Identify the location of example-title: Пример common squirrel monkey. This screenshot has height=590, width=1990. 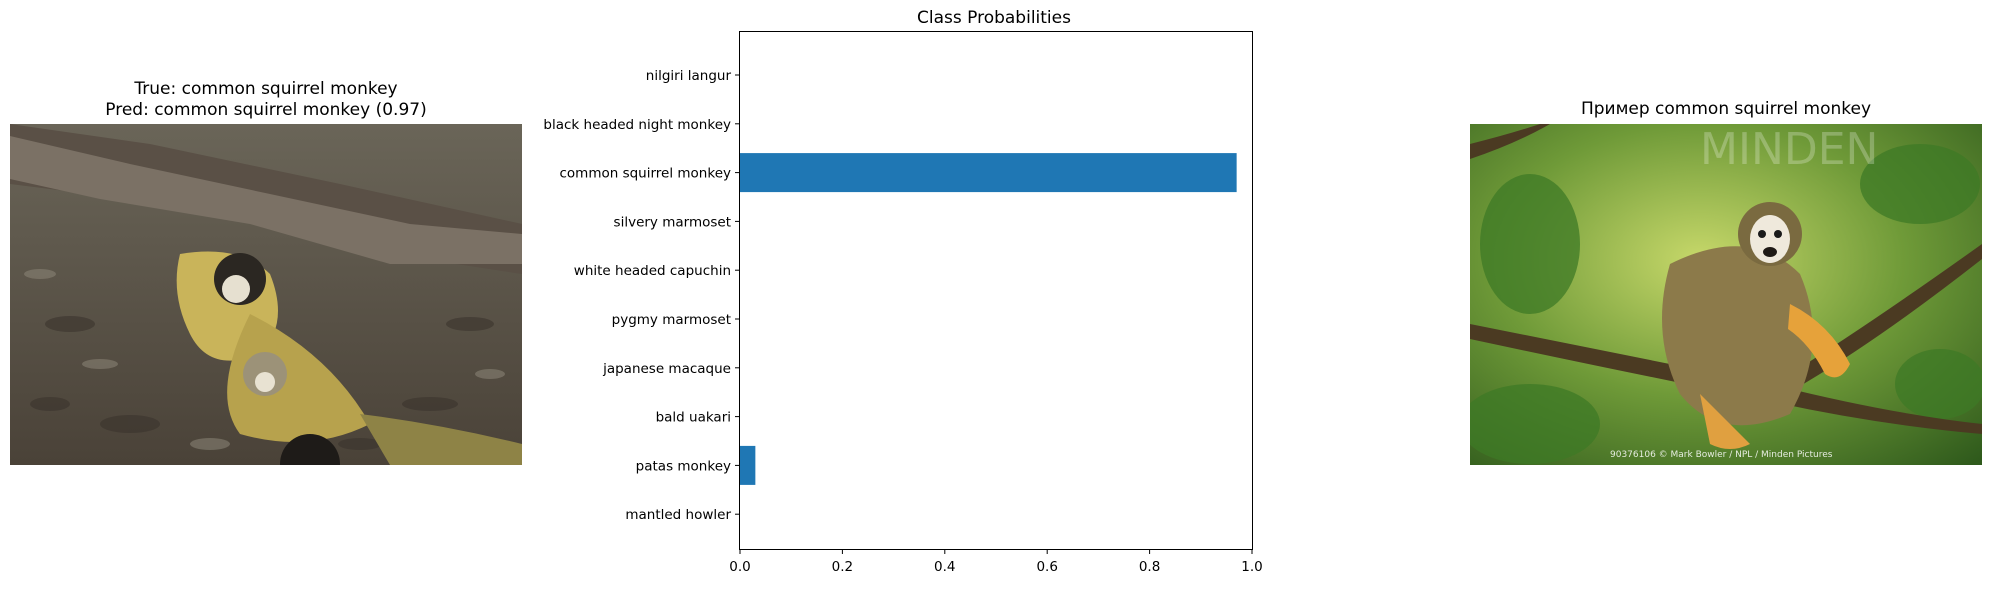
(1726, 109).